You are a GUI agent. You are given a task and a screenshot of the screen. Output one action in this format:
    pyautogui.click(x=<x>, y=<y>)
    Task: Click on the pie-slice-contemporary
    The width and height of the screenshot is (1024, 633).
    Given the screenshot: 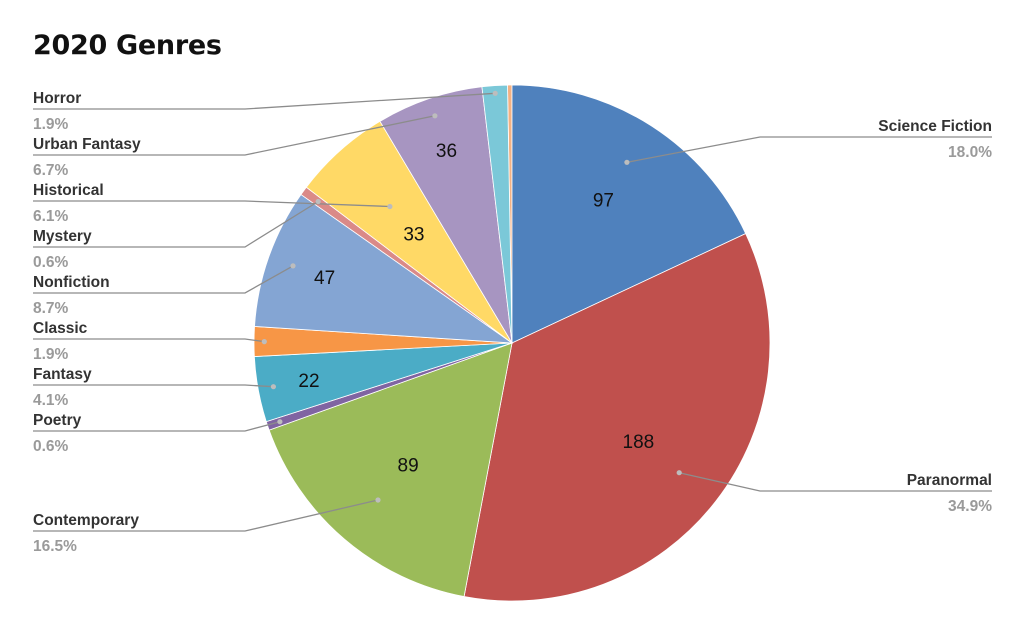 What is the action you would take?
    pyautogui.click(x=390, y=469)
    